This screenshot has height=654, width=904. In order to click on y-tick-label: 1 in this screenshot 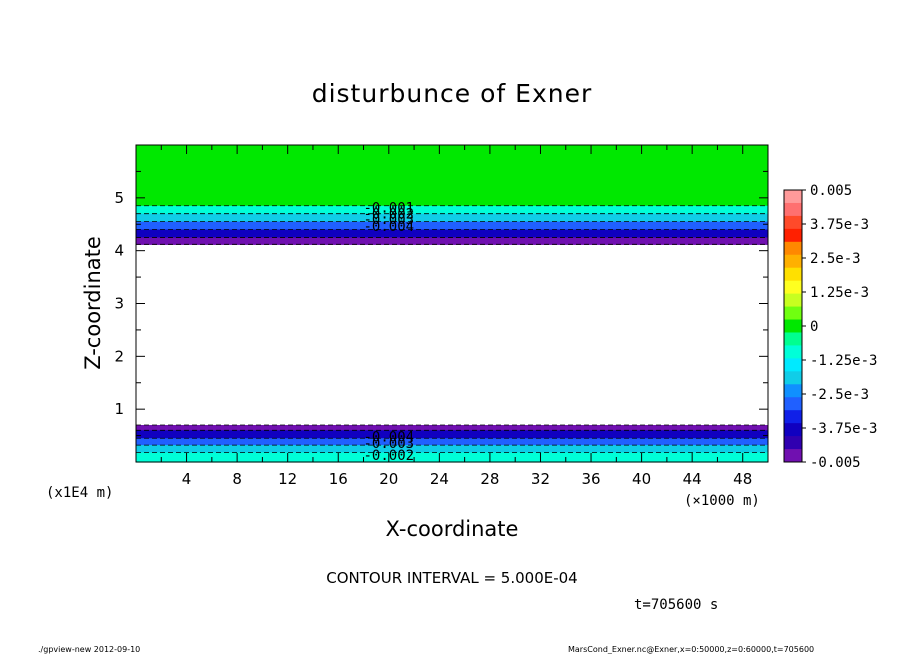, I will do `click(119, 409)`.